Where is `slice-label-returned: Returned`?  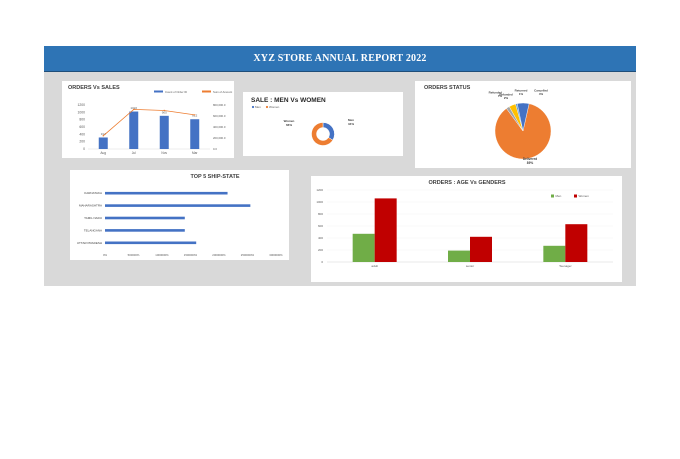
slice-label-returned: Returned is located at coordinates (521, 91).